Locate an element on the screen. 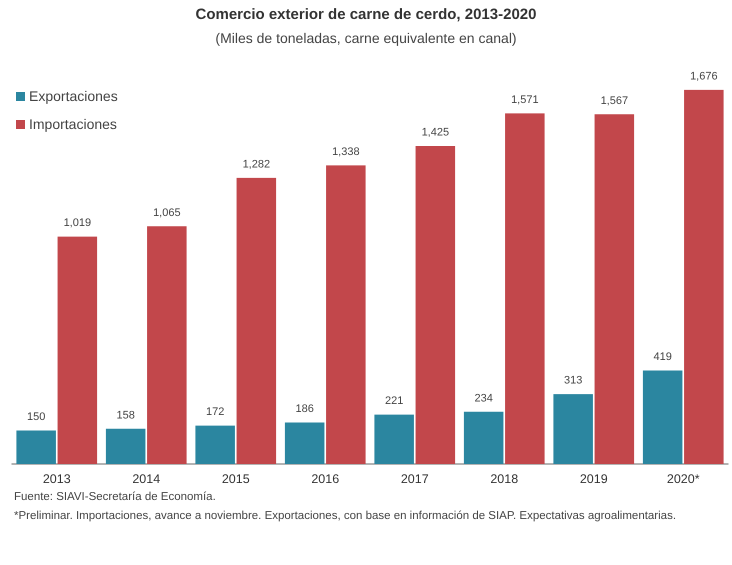  data-label: 1,019 is located at coordinates (78, 223).